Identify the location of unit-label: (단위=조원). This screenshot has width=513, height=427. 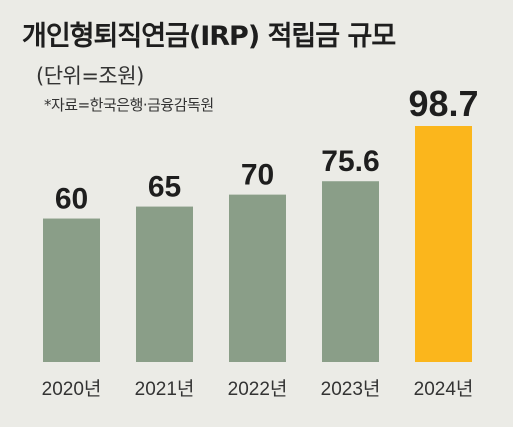
(90, 76).